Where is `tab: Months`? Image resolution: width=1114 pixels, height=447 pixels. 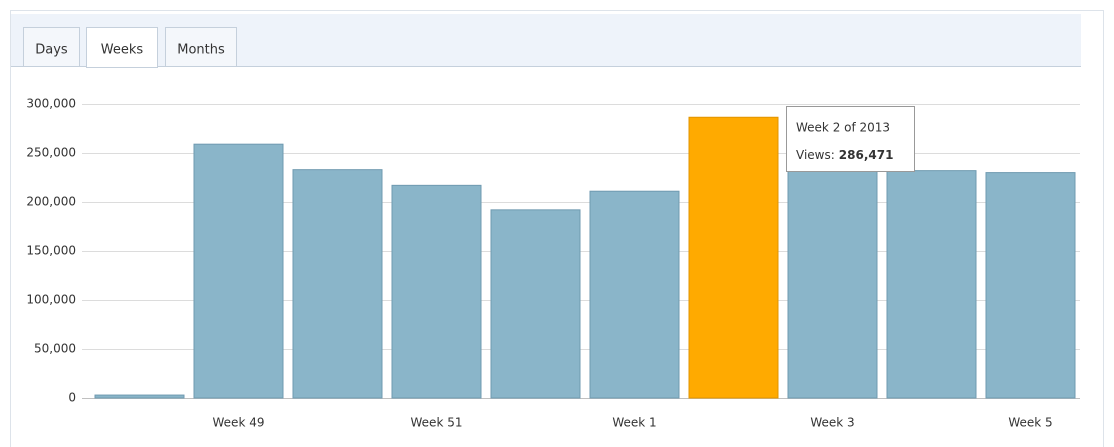
tab: Months is located at coordinates (201, 47).